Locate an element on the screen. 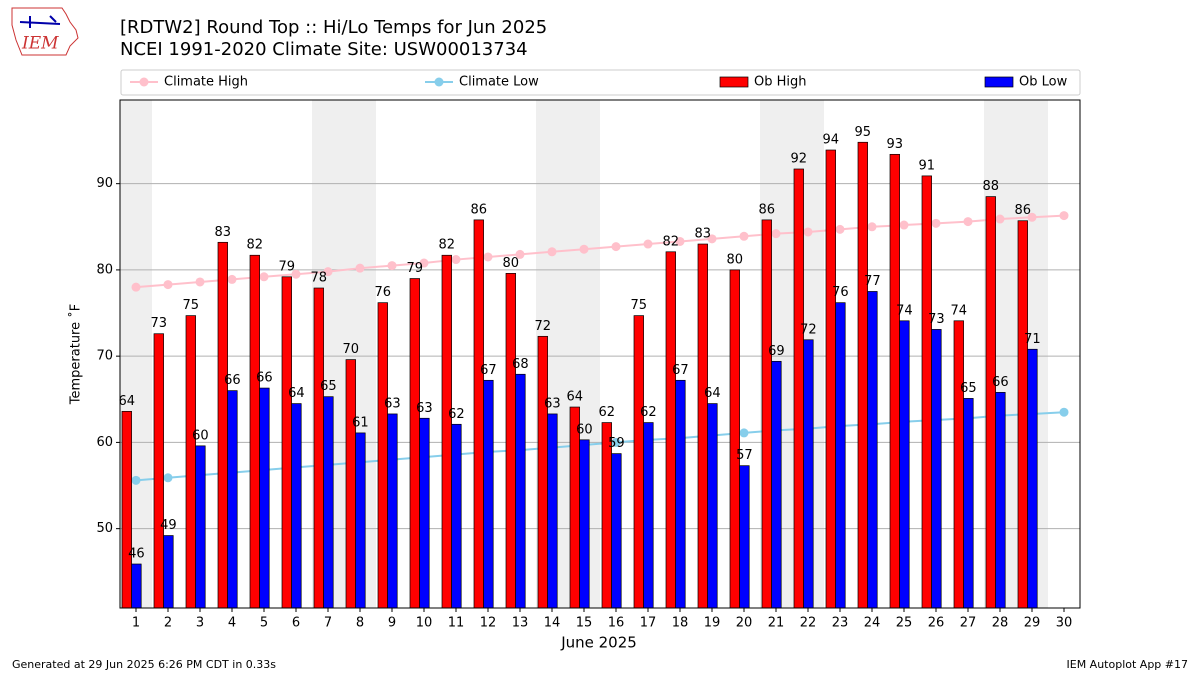  logo: IEM is located at coordinates (45, 31).